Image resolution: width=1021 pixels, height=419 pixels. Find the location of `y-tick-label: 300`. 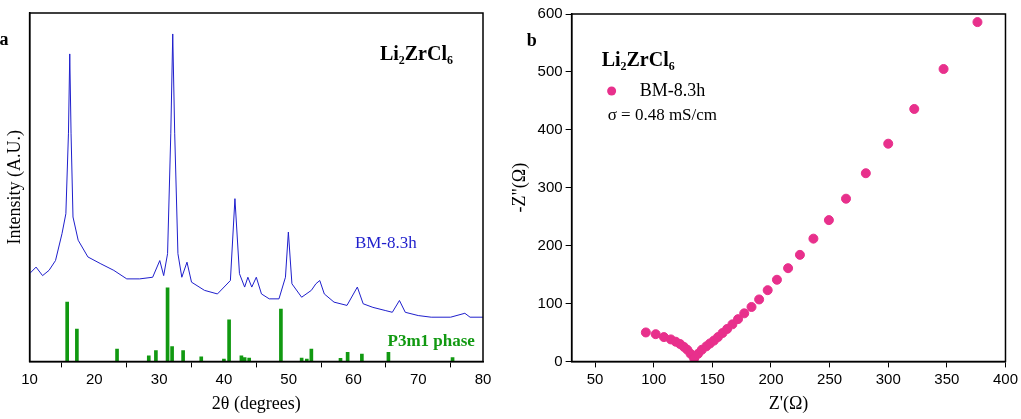

y-tick-label: 300 is located at coordinates (550, 186).